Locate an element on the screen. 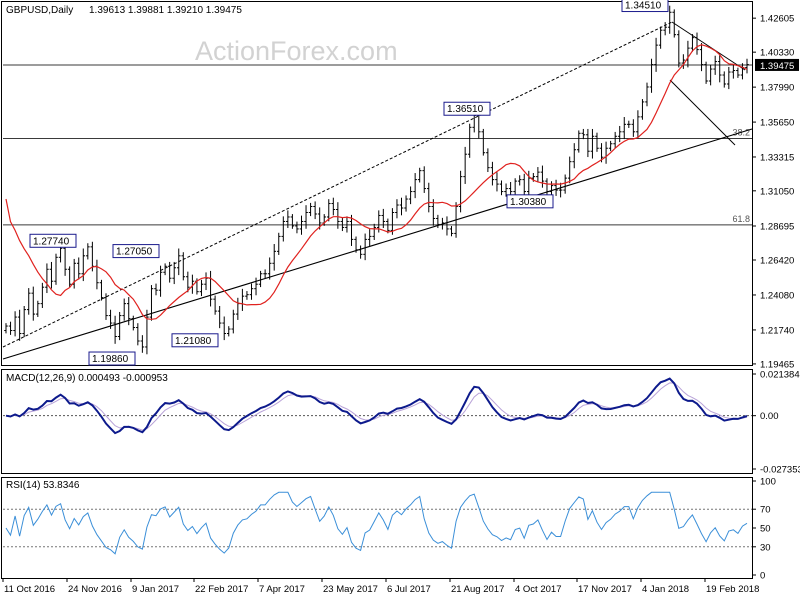 Image resolution: width=800 pixels, height=600 pixels. rsi-tick-label: 50 is located at coordinates (765, 529).